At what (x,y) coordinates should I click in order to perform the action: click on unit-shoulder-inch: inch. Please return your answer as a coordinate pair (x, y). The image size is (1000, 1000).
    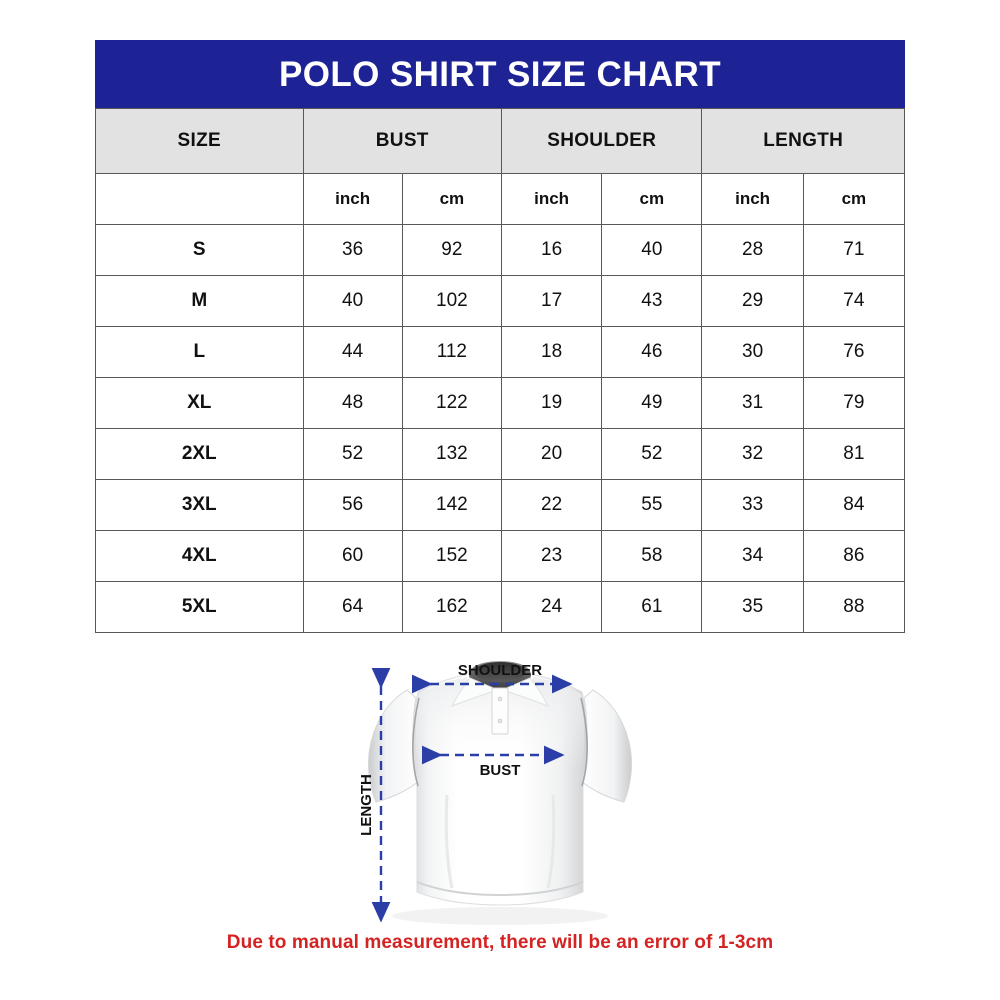
    Looking at the image, I should click on (551, 199).